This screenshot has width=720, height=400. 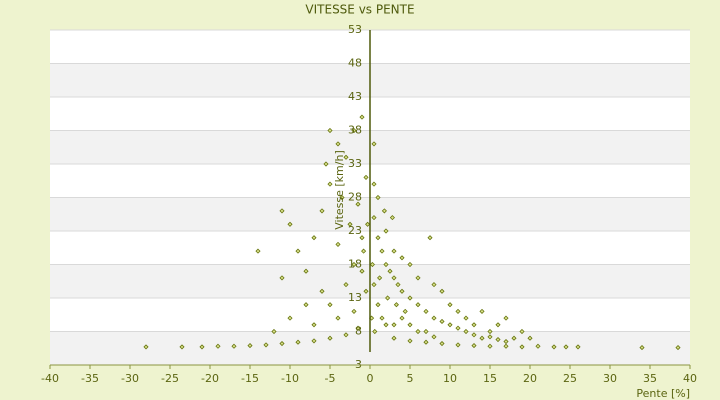 What do you see at coordinates (663, 393) in the screenshot?
I see `x-axis-title: Pente [%]` at bounding box center [663, 393].